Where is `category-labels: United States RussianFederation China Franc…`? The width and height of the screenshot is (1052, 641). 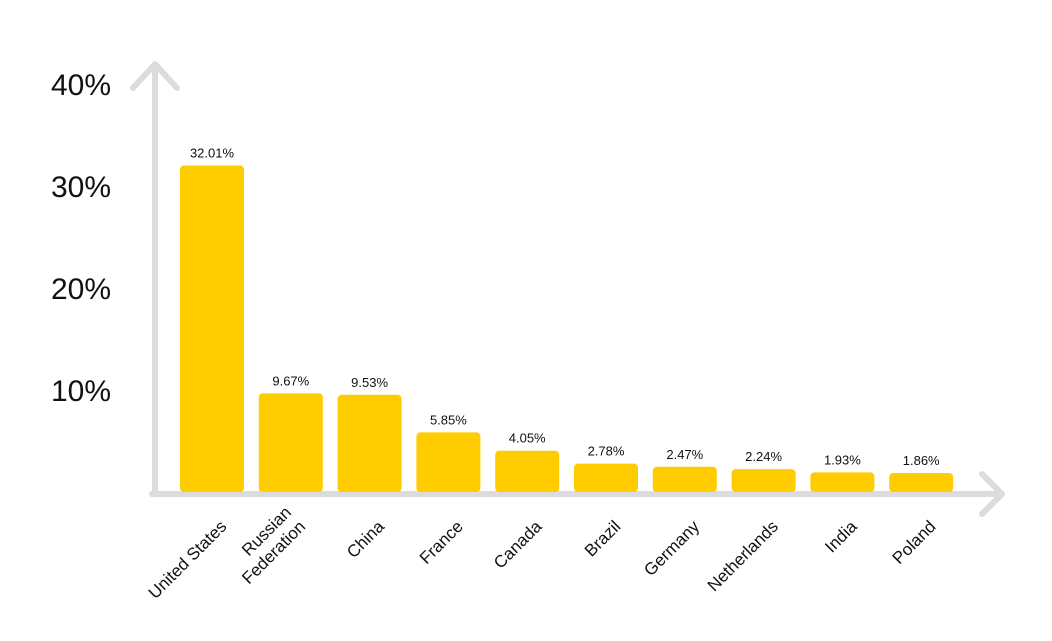
category-labels: United States RussianFederation China Franc… is located at coordinates (542, 553).